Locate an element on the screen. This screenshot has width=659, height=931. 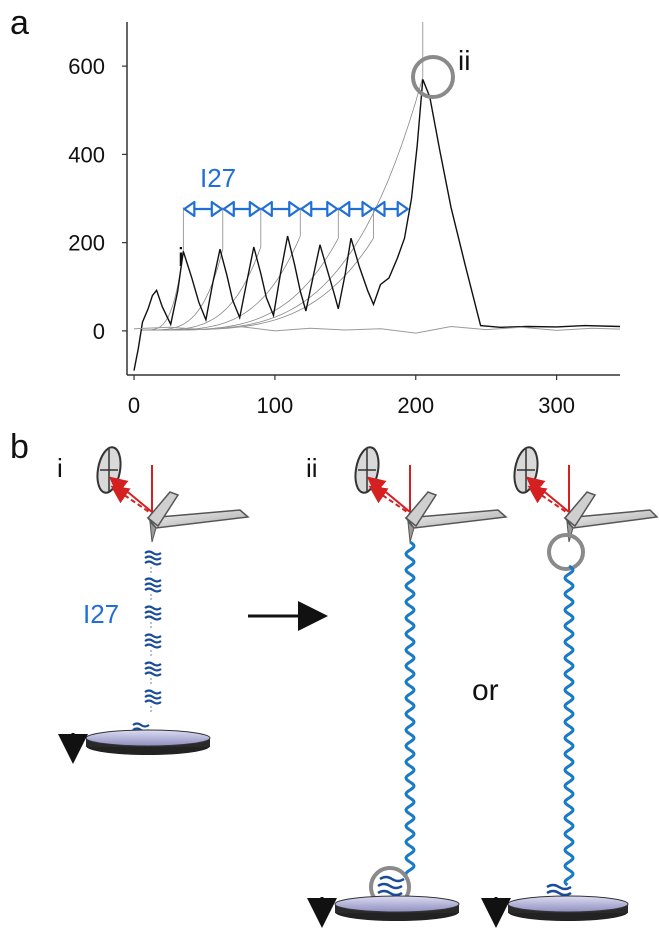
state-ii-label: ii is located at coordinates (312, 468).